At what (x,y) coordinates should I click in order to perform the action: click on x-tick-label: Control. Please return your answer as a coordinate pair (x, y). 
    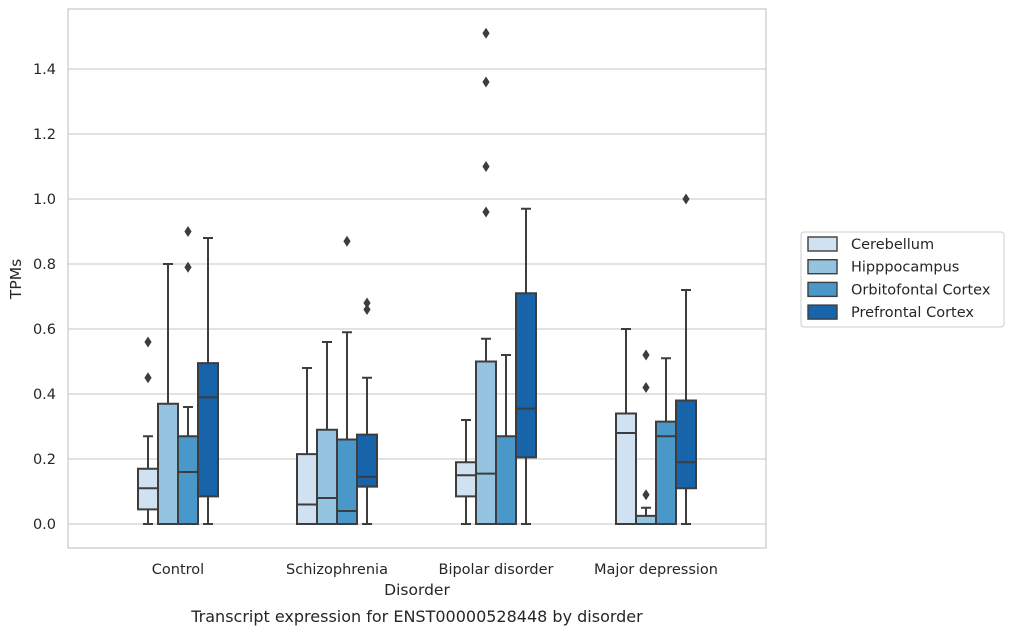
    Looking at the image, I should click on (178, 570).